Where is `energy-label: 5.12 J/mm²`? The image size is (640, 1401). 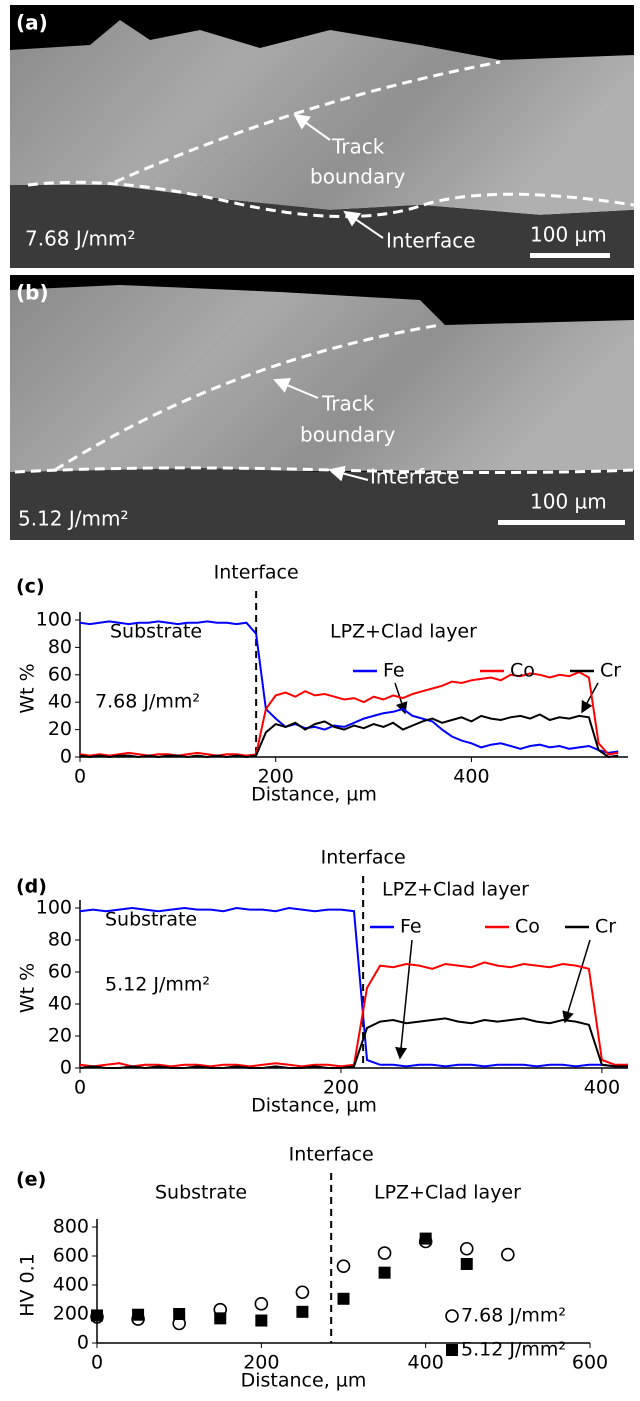 energy-label: 5.12 J/mm² is located at coordinates (73, 519).